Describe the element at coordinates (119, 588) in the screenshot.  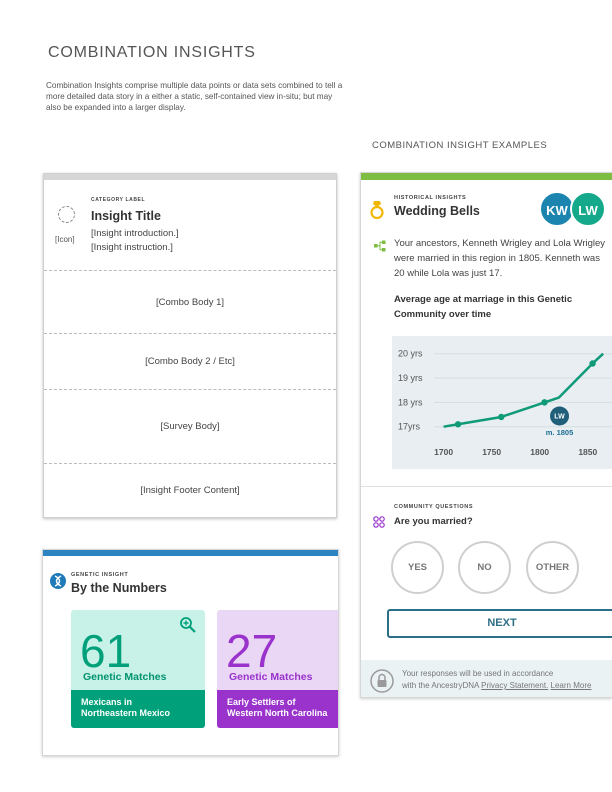
I see `insight-title: By the Numbers` at that location.